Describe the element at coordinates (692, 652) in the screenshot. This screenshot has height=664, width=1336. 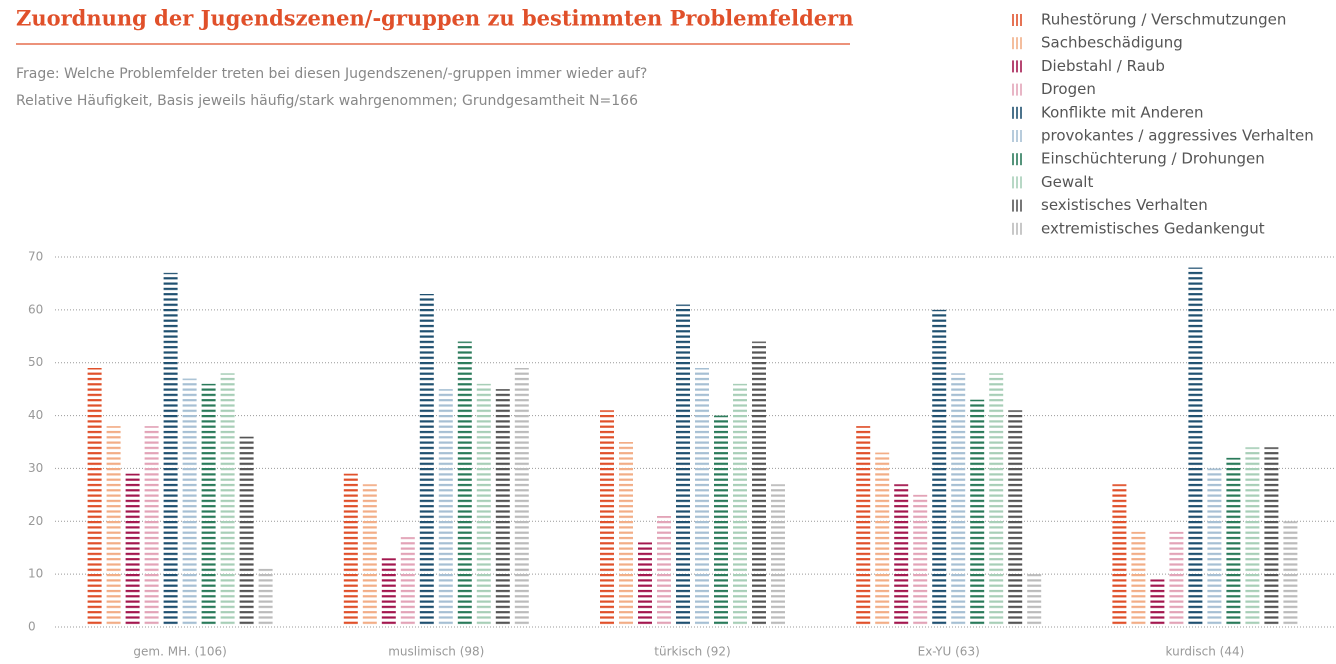
I see `x-tick-label: türkisch (92)` at that location.